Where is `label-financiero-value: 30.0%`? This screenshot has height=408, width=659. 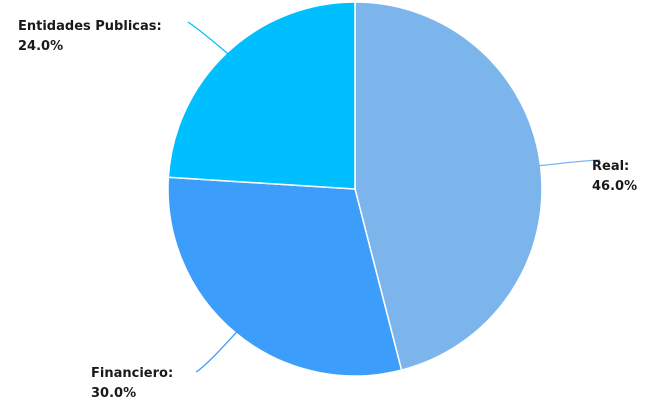
label-financiero-value: 30.0% is located at coordinates (113, 393).